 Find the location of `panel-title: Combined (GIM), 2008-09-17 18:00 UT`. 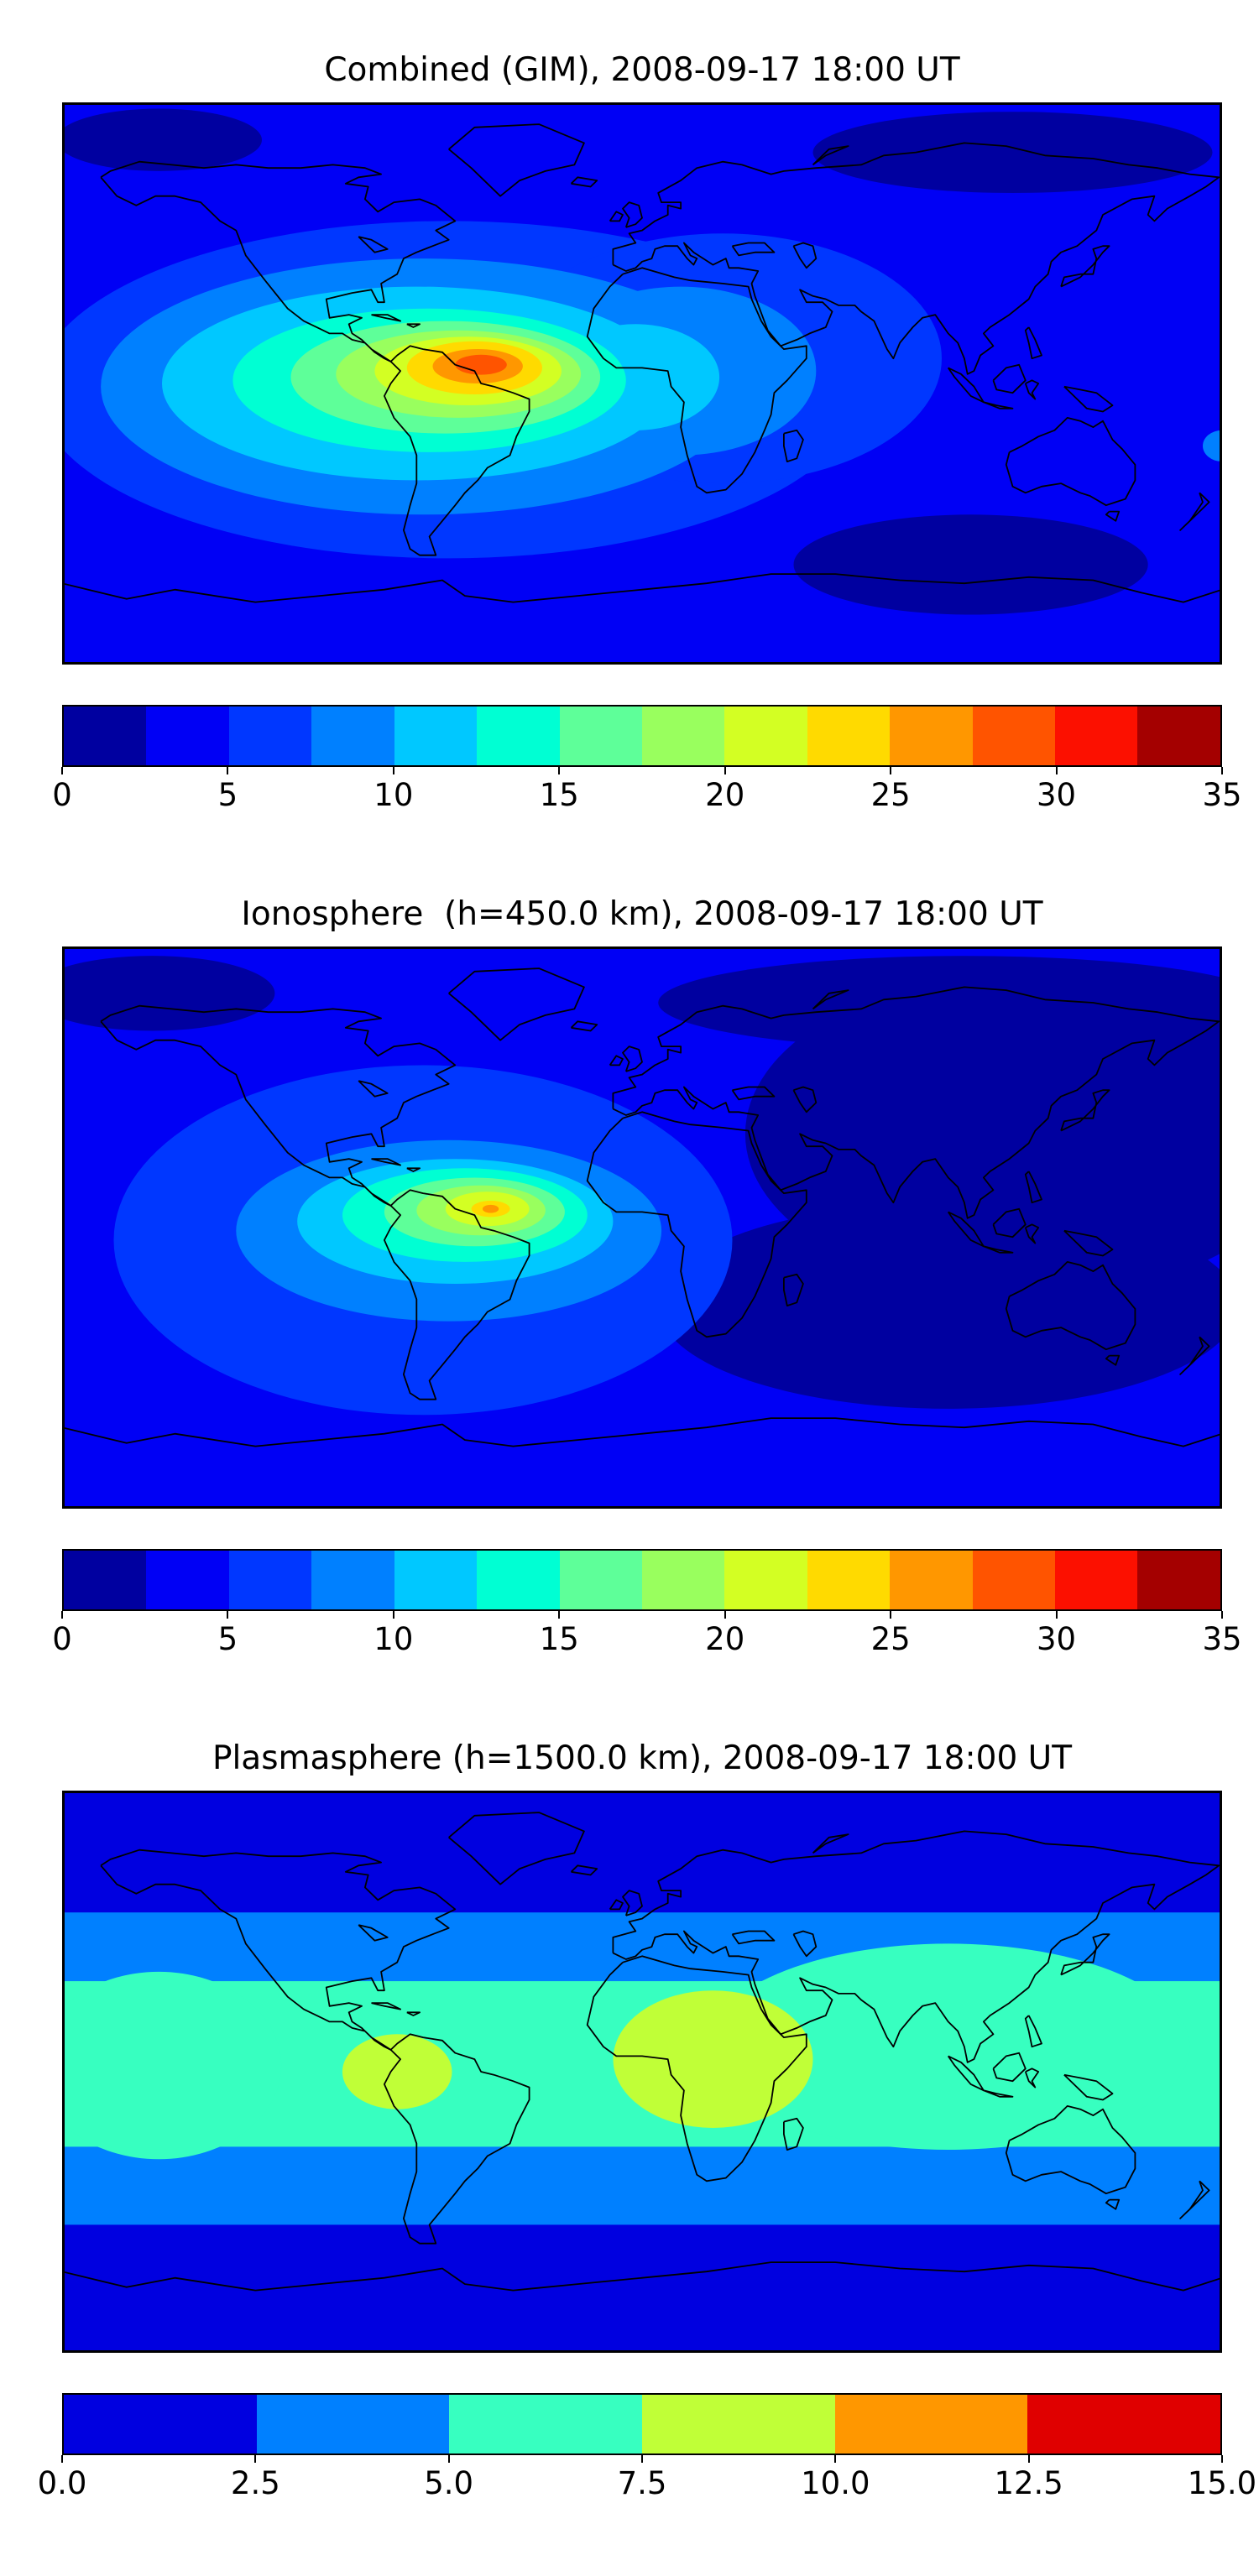

panel-title: Combined (GIM), 2008-09-17 18:00 UT is located at coordinates (642, 70).